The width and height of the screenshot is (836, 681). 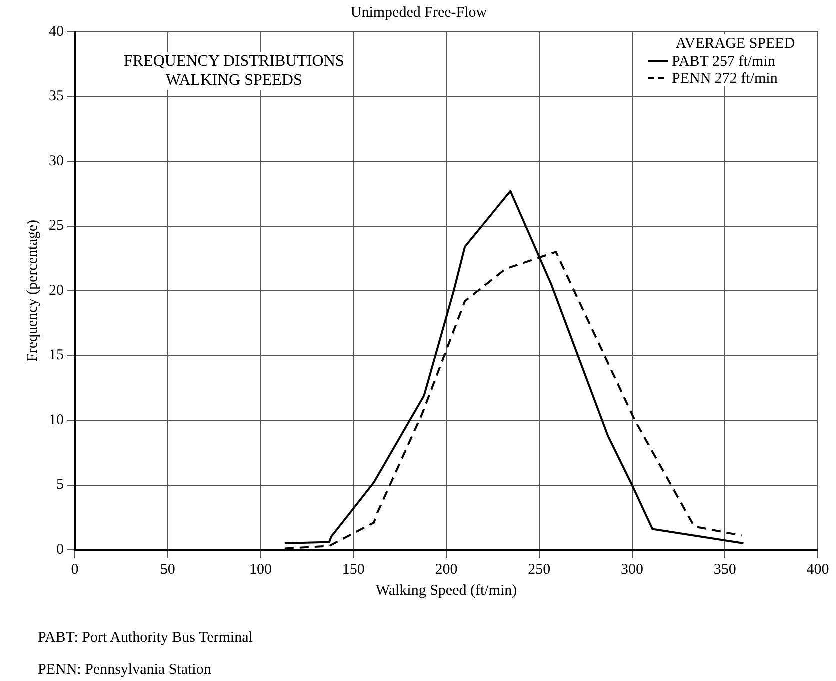 What do you see at coordinates (56, 290) in the screenshot?
I see `y-tick-label: 20` at bounding box center [56, 290].